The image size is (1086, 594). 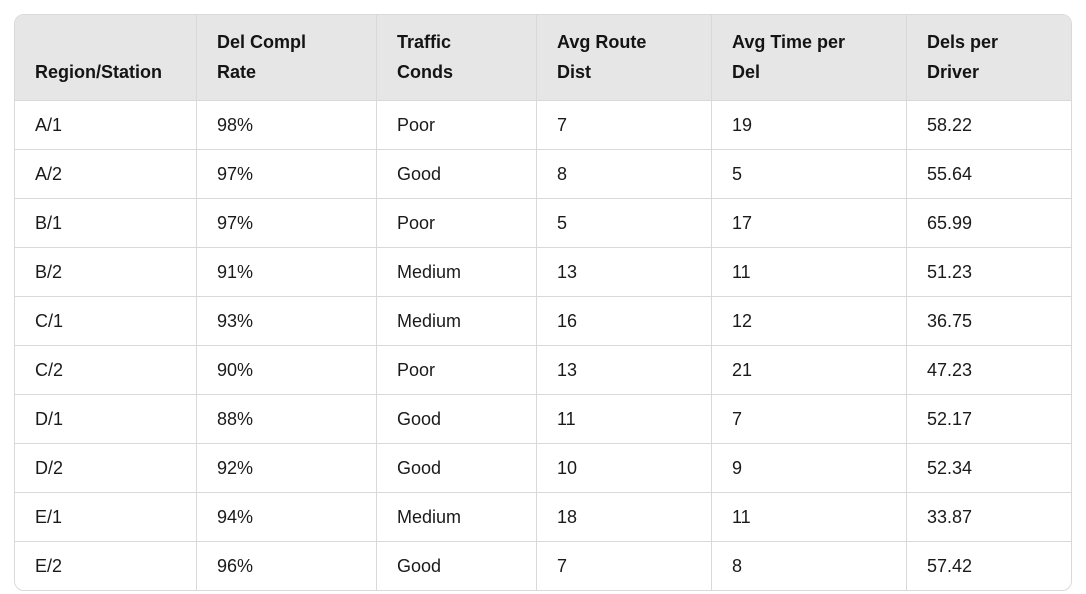 I want to click on table-cell: 58.22, so click(x=988, y=125).